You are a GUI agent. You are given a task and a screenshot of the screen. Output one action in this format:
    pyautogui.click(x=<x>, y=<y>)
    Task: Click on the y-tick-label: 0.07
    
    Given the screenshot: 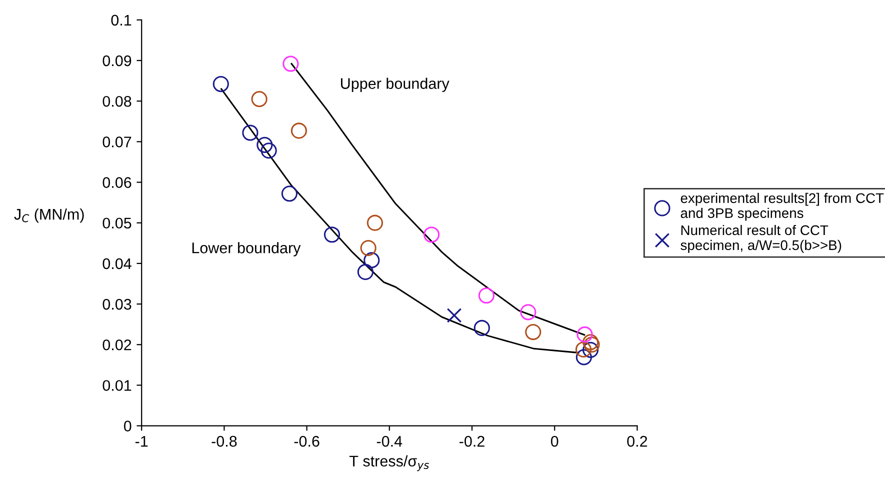 What is the action you would take?
    pyautogui.click(x=117, y=142)
    